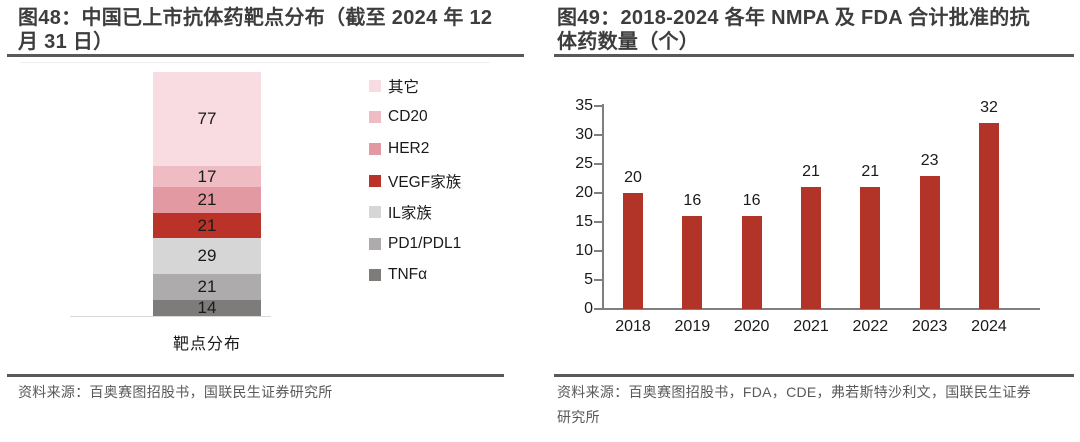  Describe the element at coordinates (206, 344) in the screenshot. I see `figure48-x-axis-label: 靶点分布` at that location.